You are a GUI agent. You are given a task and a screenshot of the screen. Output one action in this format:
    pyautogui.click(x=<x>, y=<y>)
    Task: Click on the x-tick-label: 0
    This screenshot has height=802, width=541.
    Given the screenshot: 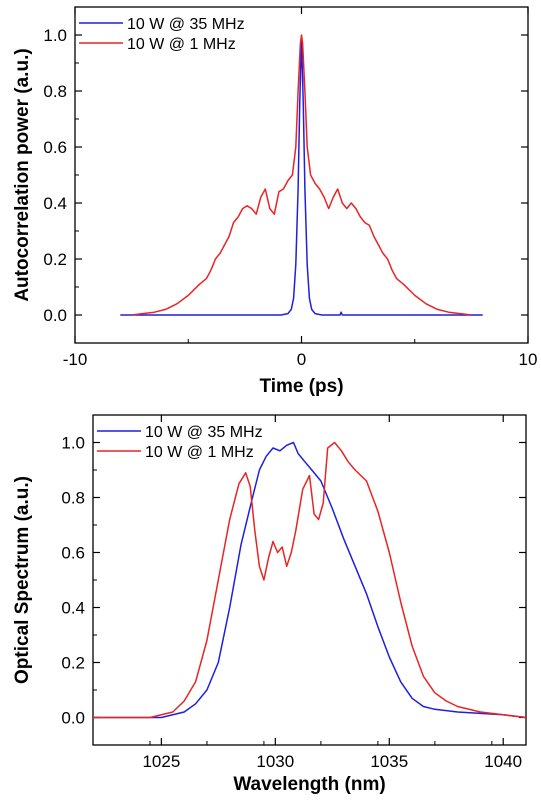 What is the action you would take?
    pyautogui.click(x=301, y=359)
    